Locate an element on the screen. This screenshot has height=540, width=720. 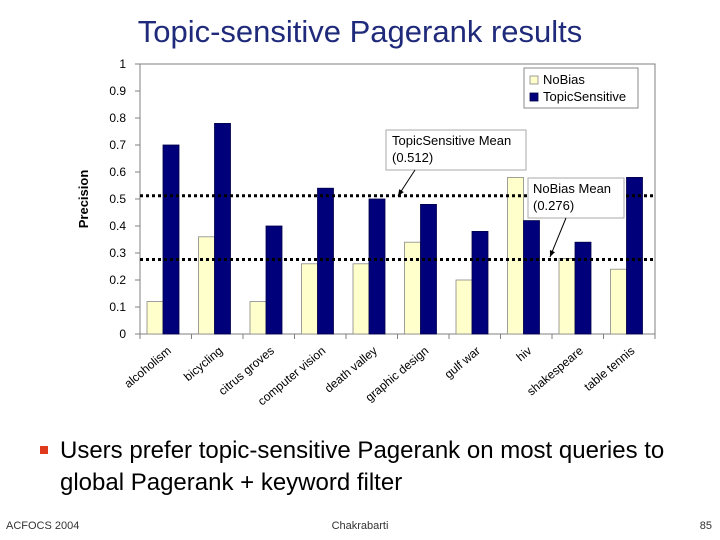
y-tick-label: 0.4 is located at coordinates (117, 226).